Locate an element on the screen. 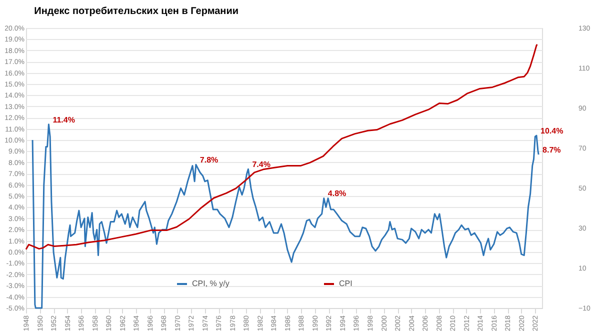 The width and height of the screenshot is (596, 335). annotation: 4.8% is located at coordinates (337, 193).